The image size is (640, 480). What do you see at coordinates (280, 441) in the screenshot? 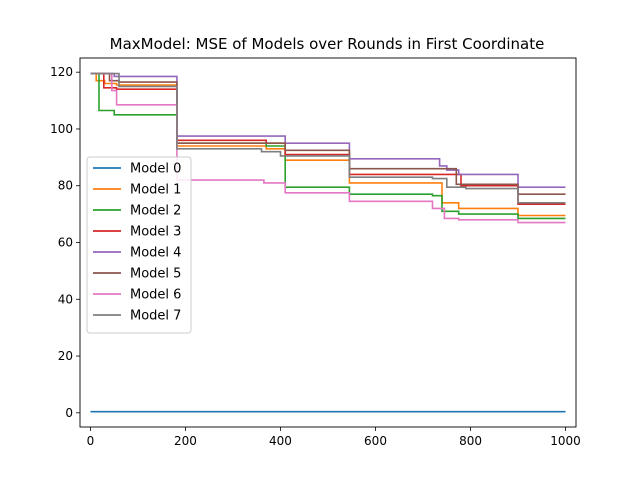
I see `x-tick-label-2: 400` at bounding box center [280, 441].